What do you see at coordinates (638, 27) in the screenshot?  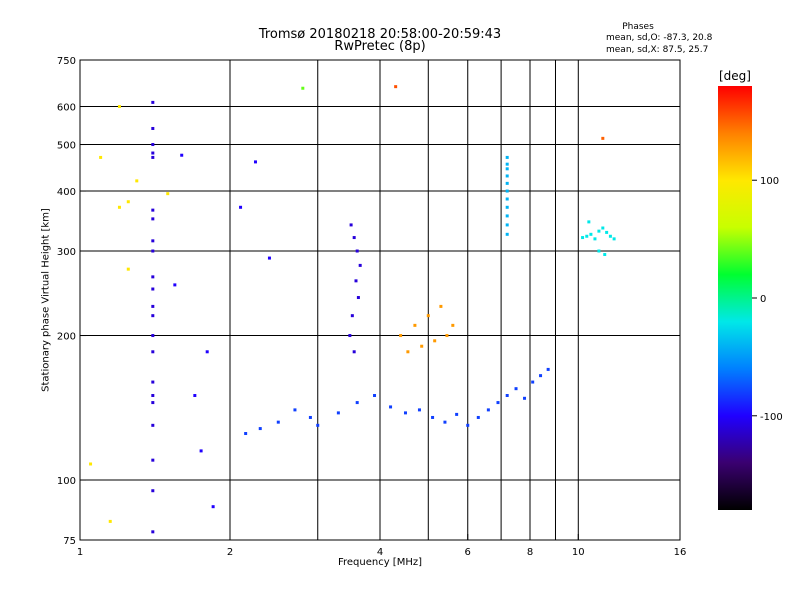 I see `phases-title: Phases` at bounding box center [638, 27].